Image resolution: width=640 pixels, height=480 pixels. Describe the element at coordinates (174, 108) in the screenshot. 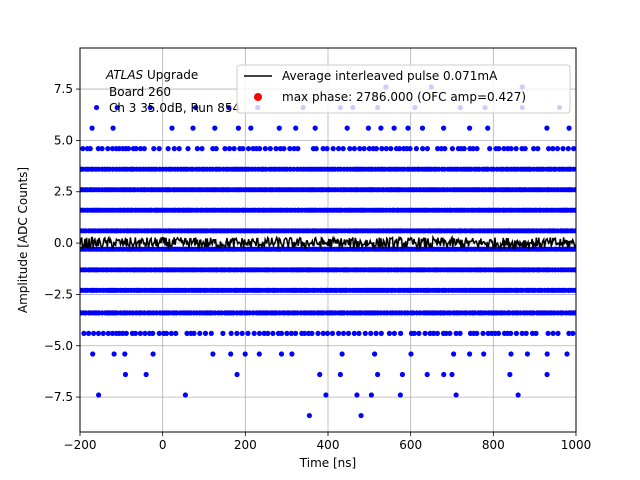

I see `annotation-line-3: Ch 3 35.0dB, Run 854` at that location.